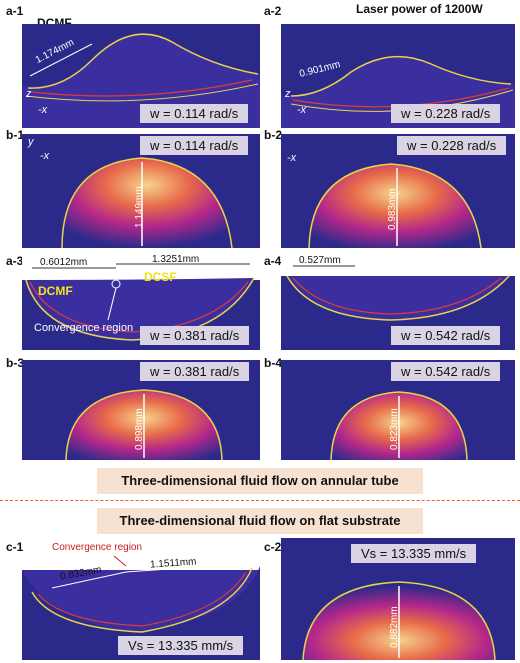 The height and width of the screenshot is (663, 520). I want to click on measure-c2: 0.882mm, so click(394, 627).